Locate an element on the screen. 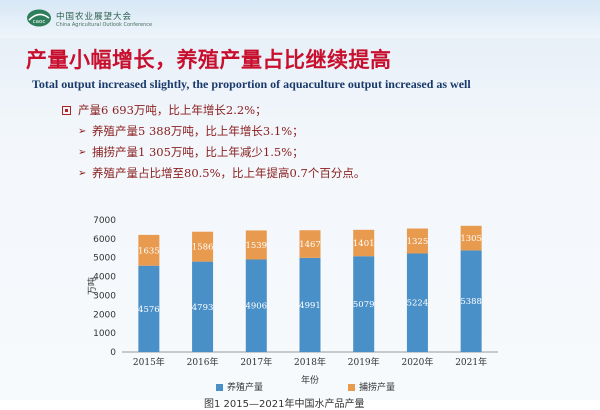  legend-item-aquaculture: 养殖产量 is located at coordinates (239, 386).